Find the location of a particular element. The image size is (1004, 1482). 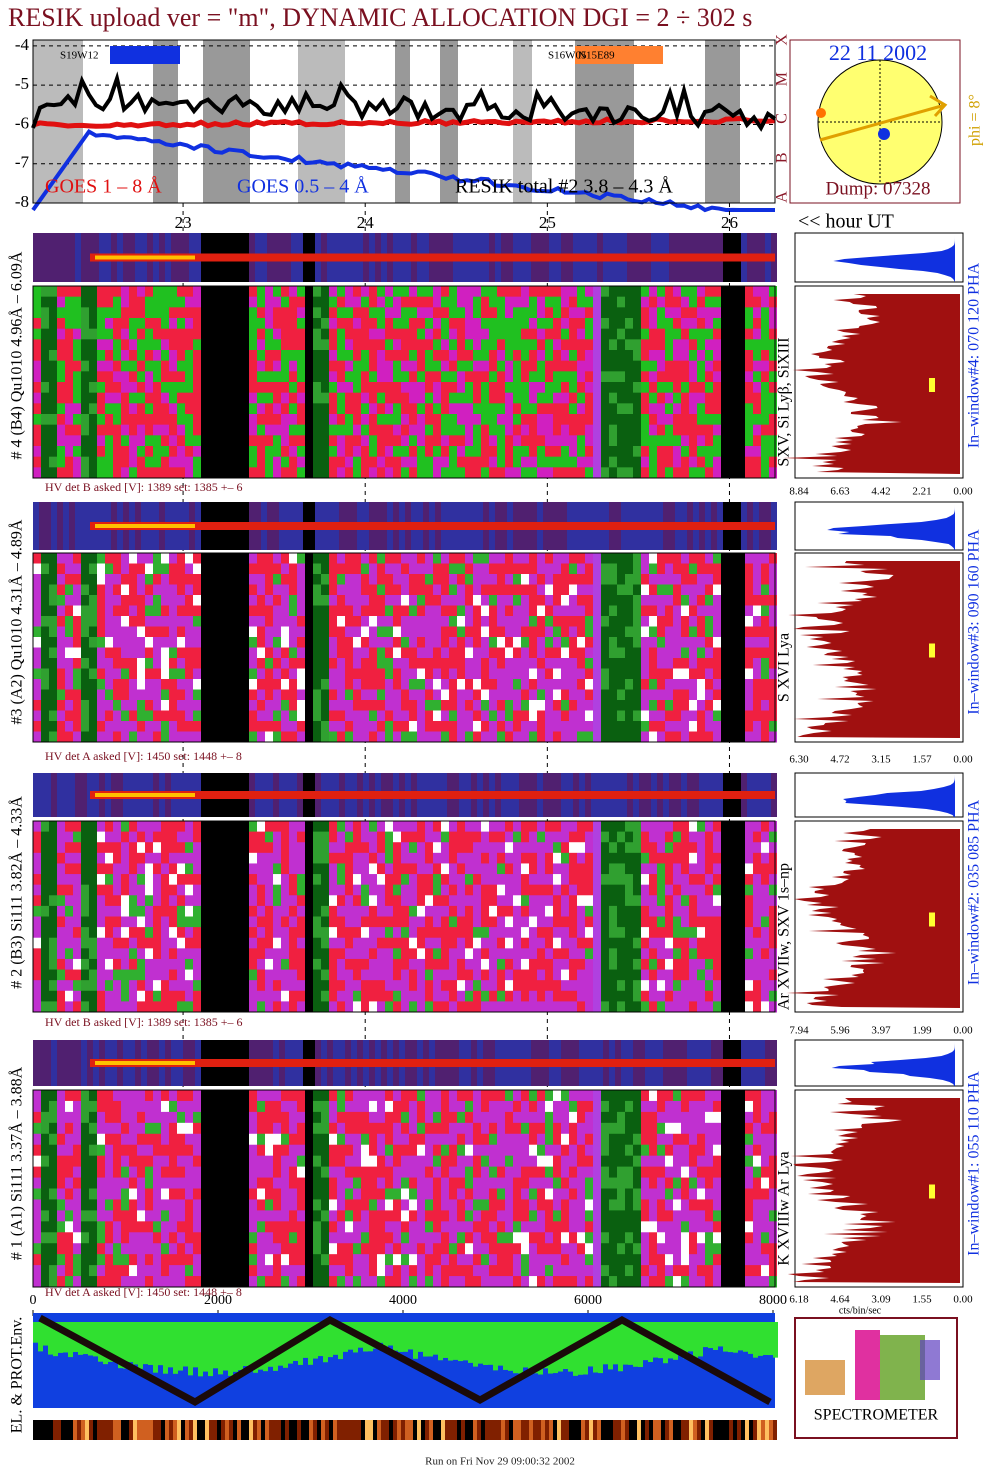

hist-tick-label: 2.21 is located at coordinates (921, 492).